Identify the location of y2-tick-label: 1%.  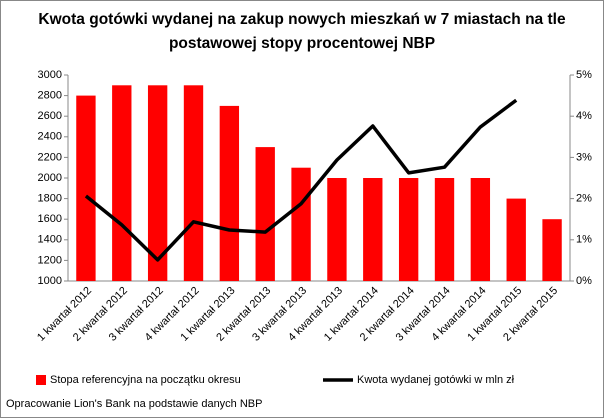
(584, 240).